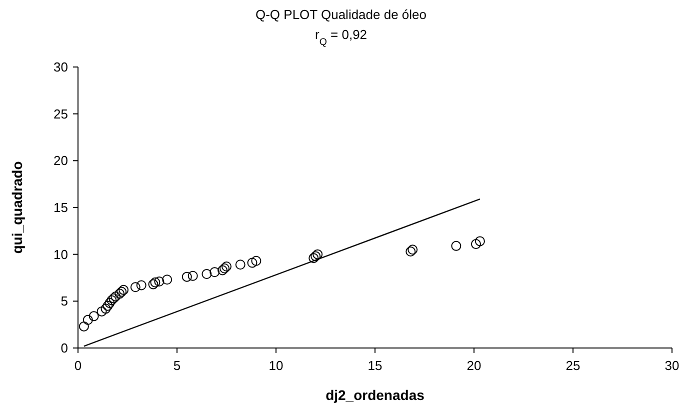  I want to click on y-axis-title: qui_quadrado, so click(17, 207).